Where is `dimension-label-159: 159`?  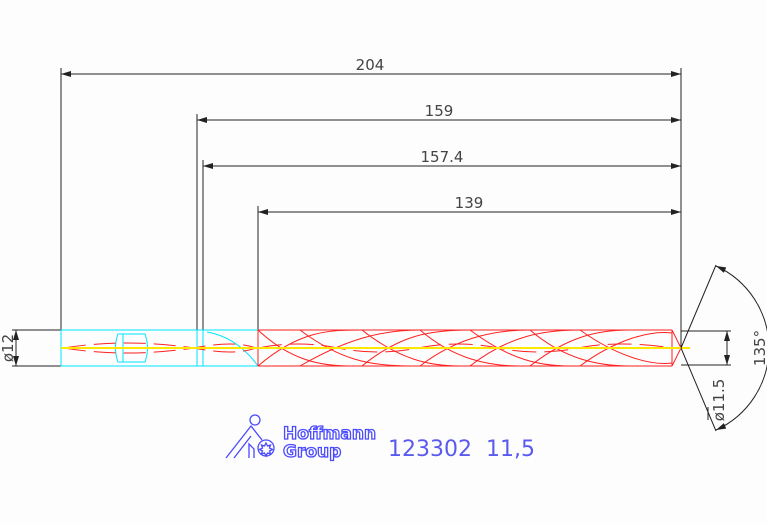
dimension-label-159: 159 is located at coordinates (439, 111).